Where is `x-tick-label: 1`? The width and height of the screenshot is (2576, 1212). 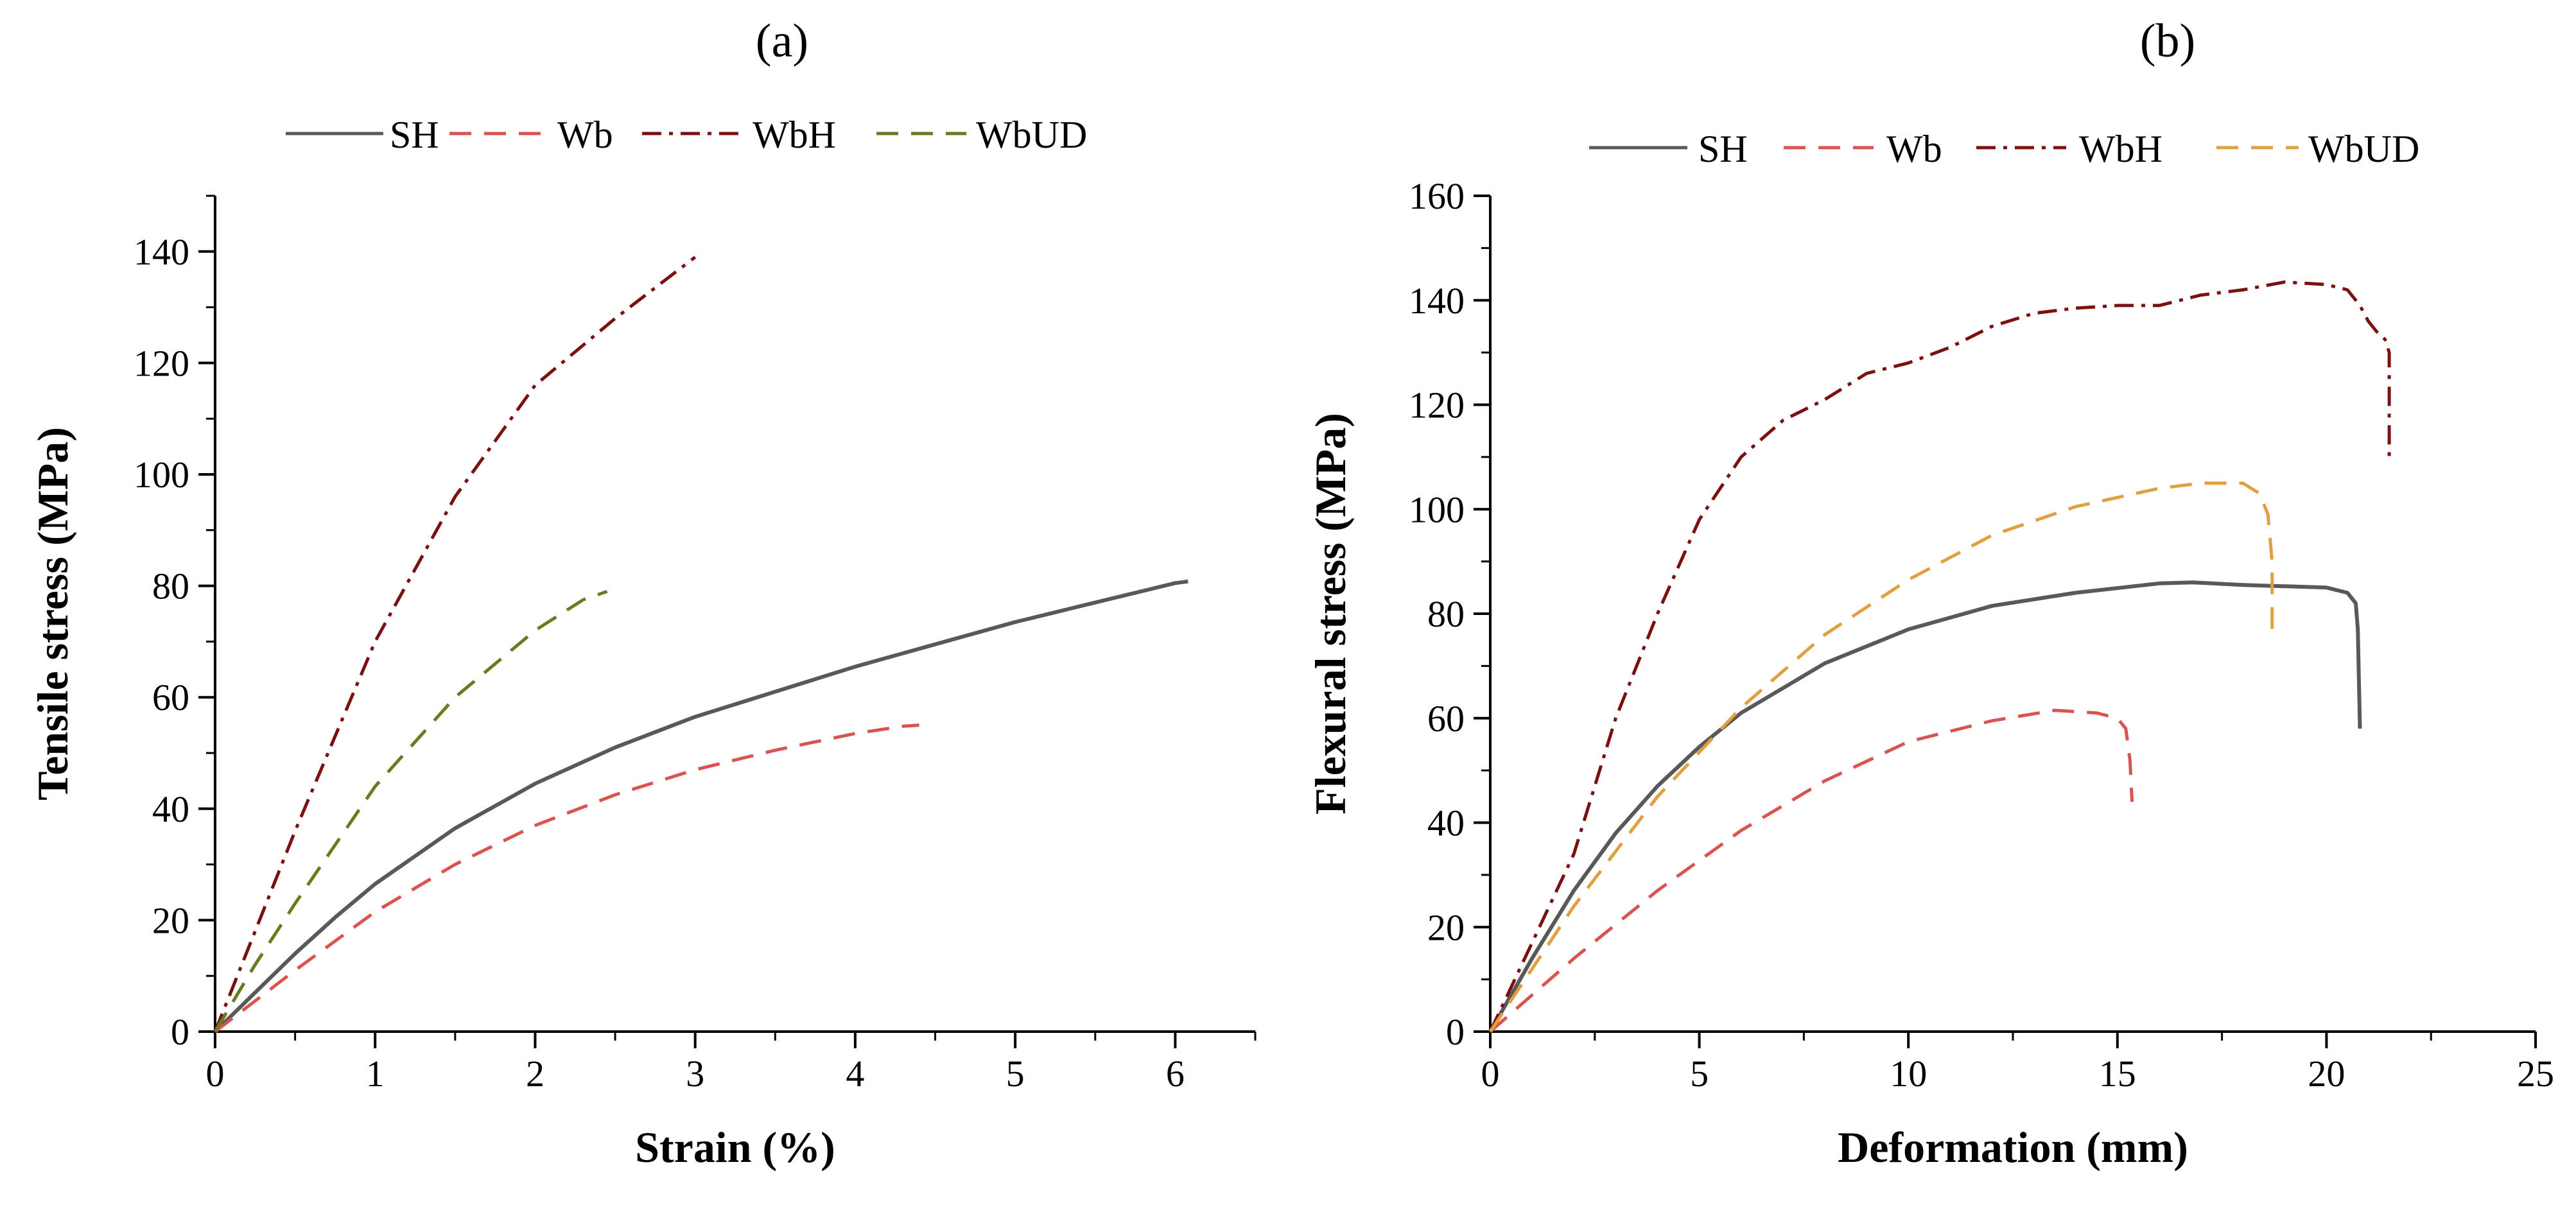 x-tick-label: 1 is located at coordinates (375, 1074).